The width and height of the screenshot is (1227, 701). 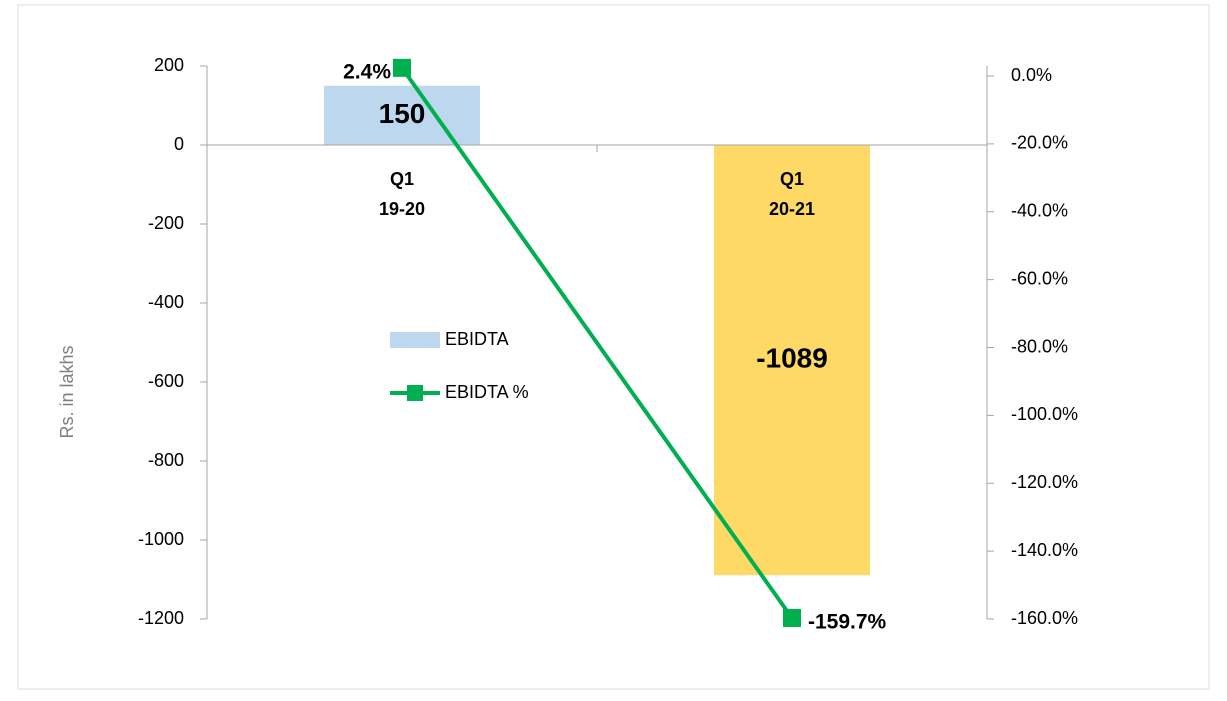 What do you see at coordinates (415, 393) in the screenshot?
I see `legend-marker` at bounding box center [415, 393].